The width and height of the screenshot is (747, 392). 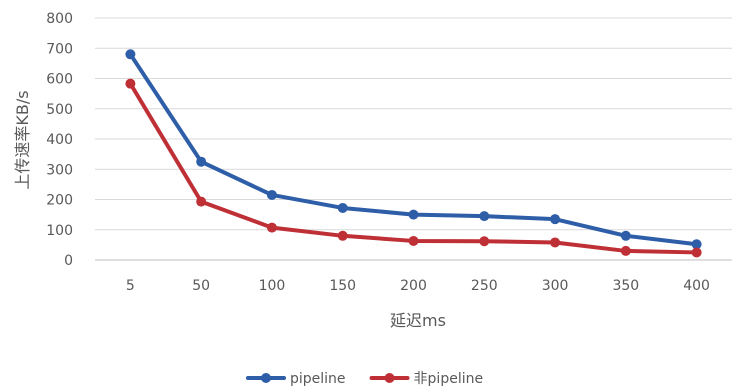 What do you see at coordinates (418, 320) in the screenshot?
I see `x-axis-title: 延迟ms` at bounding box center [418, 320].